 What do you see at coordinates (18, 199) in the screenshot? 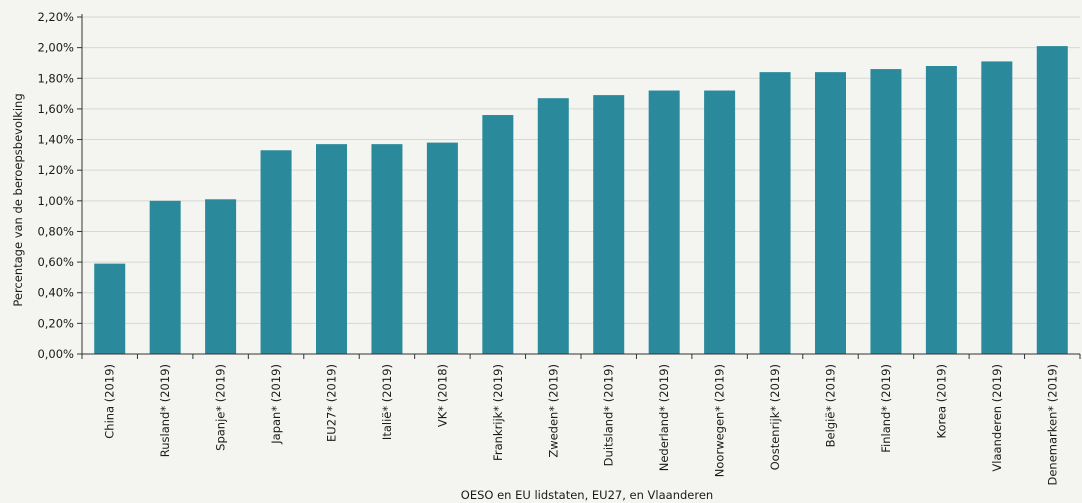
I see `y-axis-title: Percentage van de beroepsbevolking` at bounding box center [18, 199].